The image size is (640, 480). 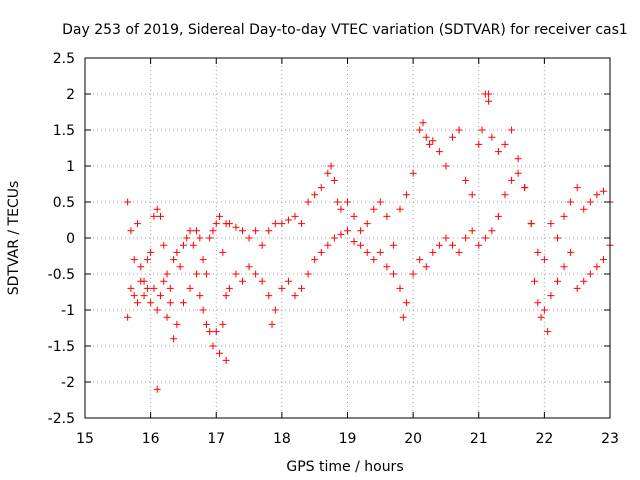 What do you see at coordinates (348, 439) in the screenshot?
I see `x-tick-label: 19` at bounding box center [348, 439].